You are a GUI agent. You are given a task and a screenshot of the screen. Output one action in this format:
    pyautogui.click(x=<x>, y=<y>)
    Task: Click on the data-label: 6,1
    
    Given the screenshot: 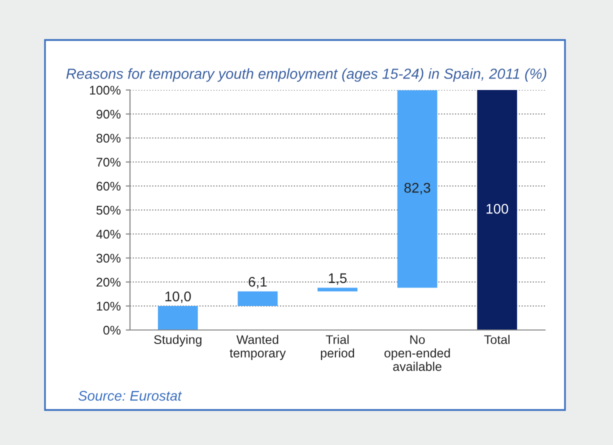 What is the action you would take?
    pyautogui.click(x=257, y=282)
    